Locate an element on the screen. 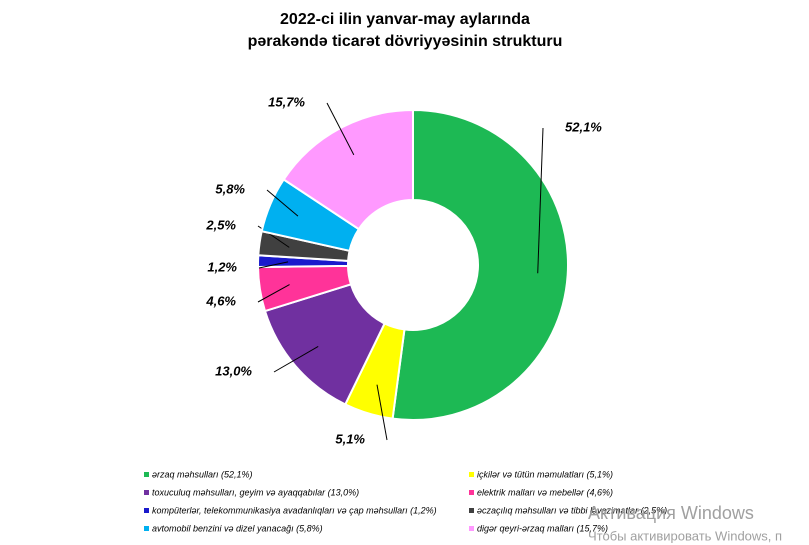 The image size is (809, 545). legend-label: digər qeyri-ərzaq malları (15,7%) is located at coordinates (542, 528).